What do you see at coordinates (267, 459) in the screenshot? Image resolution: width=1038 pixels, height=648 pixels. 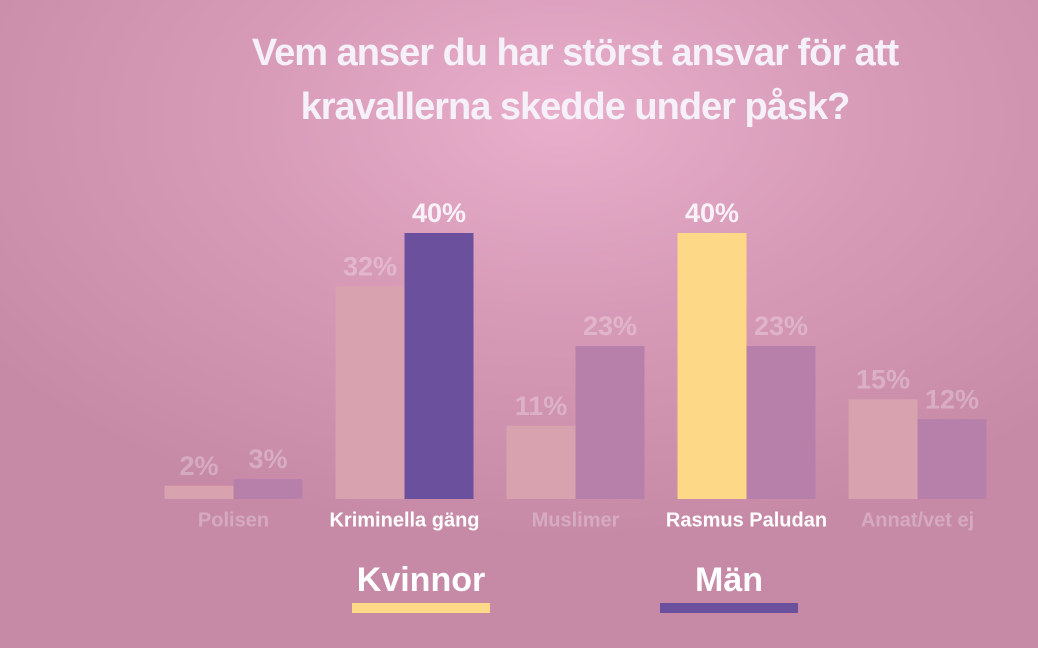 I see `value-label: 3%` at bounding box center [267, 459].